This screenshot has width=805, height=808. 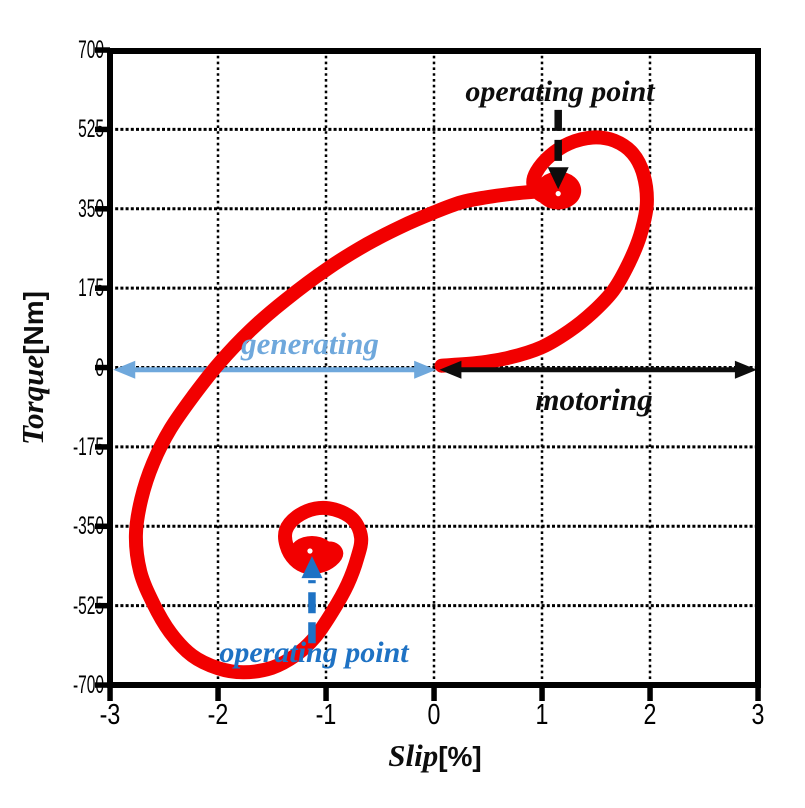 I want to click on motoring-operating-point-dot, so click(x=558, y=194).